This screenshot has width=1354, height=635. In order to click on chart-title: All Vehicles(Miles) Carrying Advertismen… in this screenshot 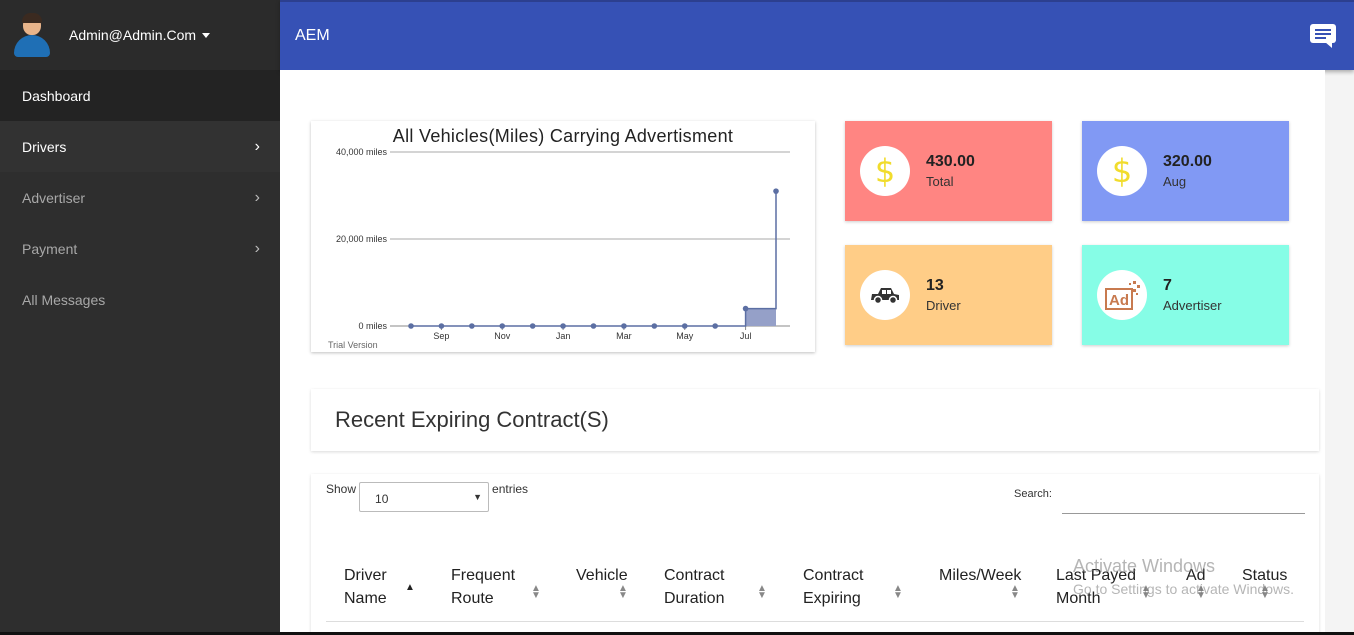, I will do `click(563, 136)`.